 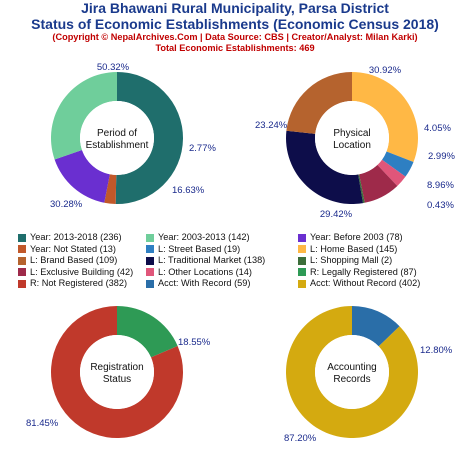 I want to click on legend-item: L: Other Locations (14), so click(x=222, y=273).